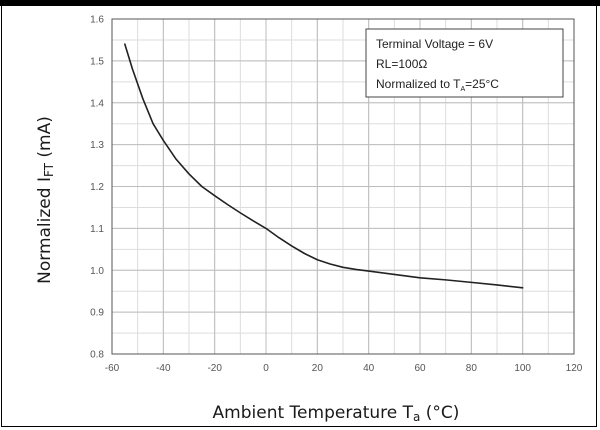  What do you see at coordinates (418, 84) in the screenshot?
I see `legend-normalized-text: Normalized to T` at bounding box center [418, 84].